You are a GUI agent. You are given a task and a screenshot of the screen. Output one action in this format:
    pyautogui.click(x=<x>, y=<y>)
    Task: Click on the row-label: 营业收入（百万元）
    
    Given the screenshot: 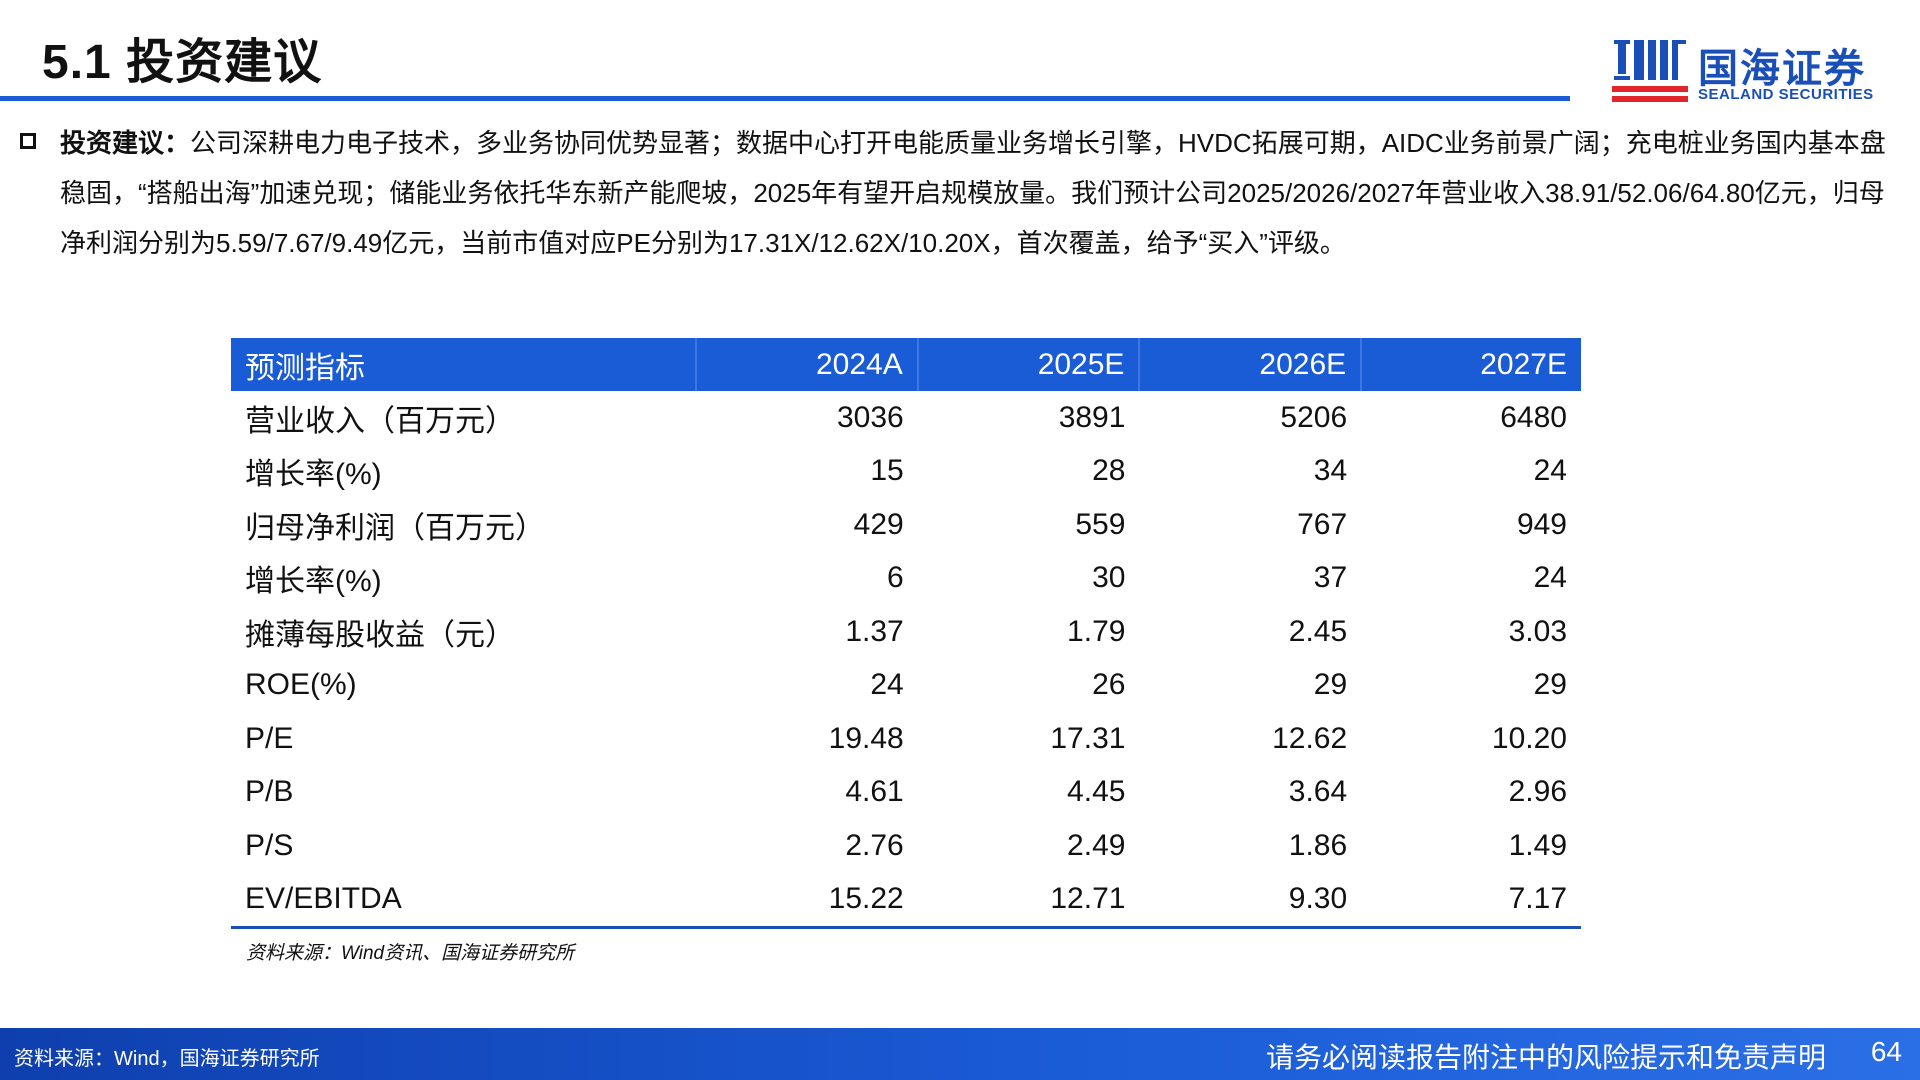 What is the action you would take?
    pyautogui.click(x=380, y=421)
    